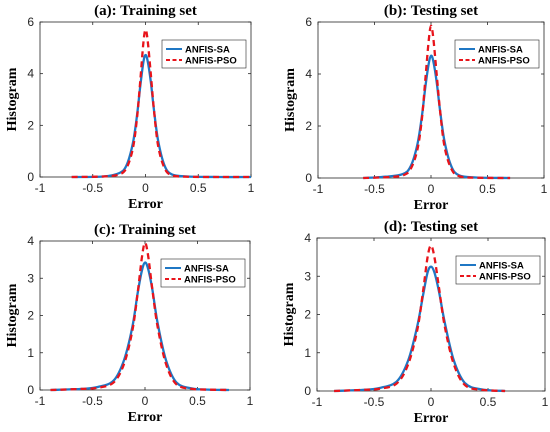 The height and width of the screenshot is (432, 550). I want to click on chart-title: (d): Testing set, so click(431, 227).